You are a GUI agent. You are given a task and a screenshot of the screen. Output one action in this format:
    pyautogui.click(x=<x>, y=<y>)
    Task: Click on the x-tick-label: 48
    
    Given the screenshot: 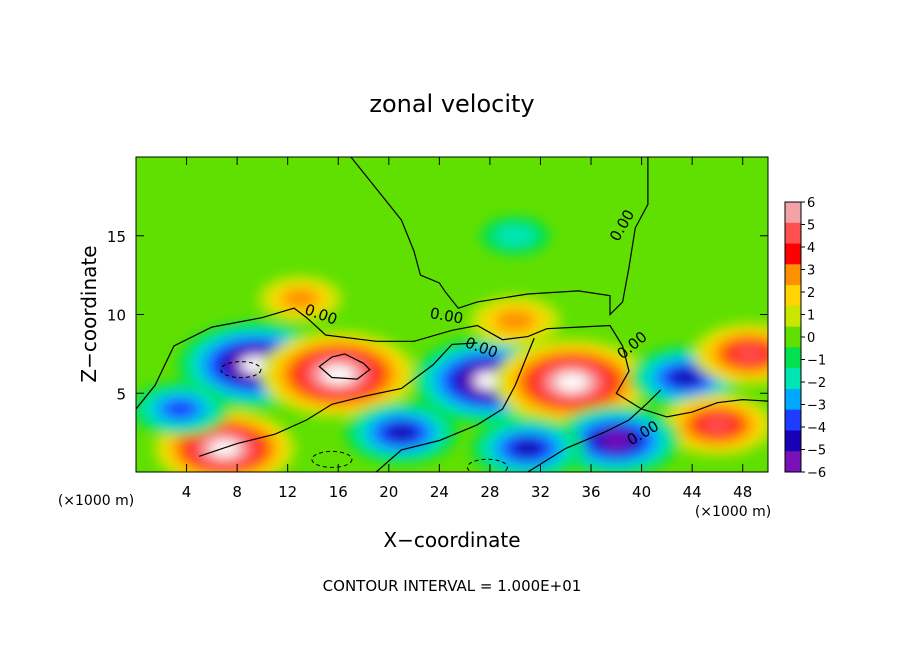 What is the action you would take?
    pyautogui.click(x=742, y=492)
    